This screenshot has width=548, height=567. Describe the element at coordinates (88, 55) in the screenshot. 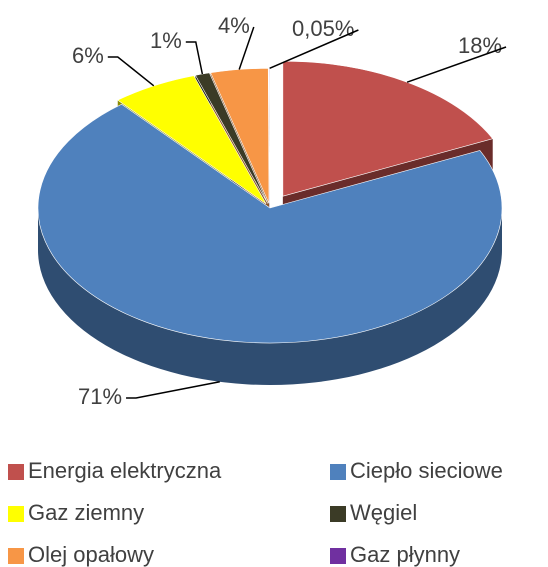

I see `data-label: 6%` at that location.